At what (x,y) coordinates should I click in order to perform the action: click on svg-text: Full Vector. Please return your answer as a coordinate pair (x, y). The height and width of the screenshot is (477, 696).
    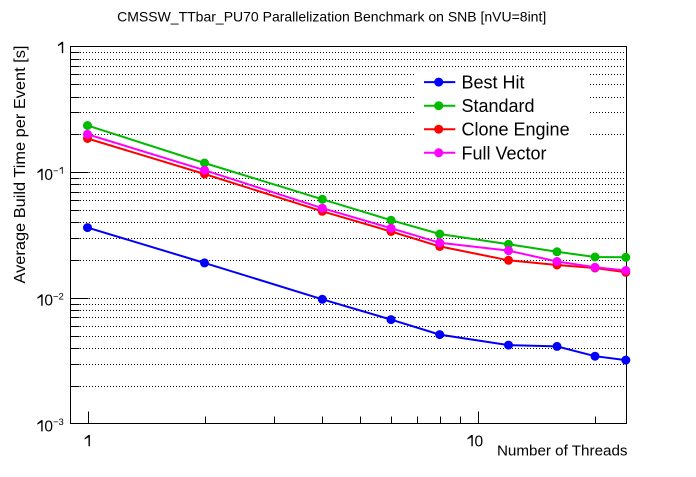
    Looking at the image, I should click on (504, 153).